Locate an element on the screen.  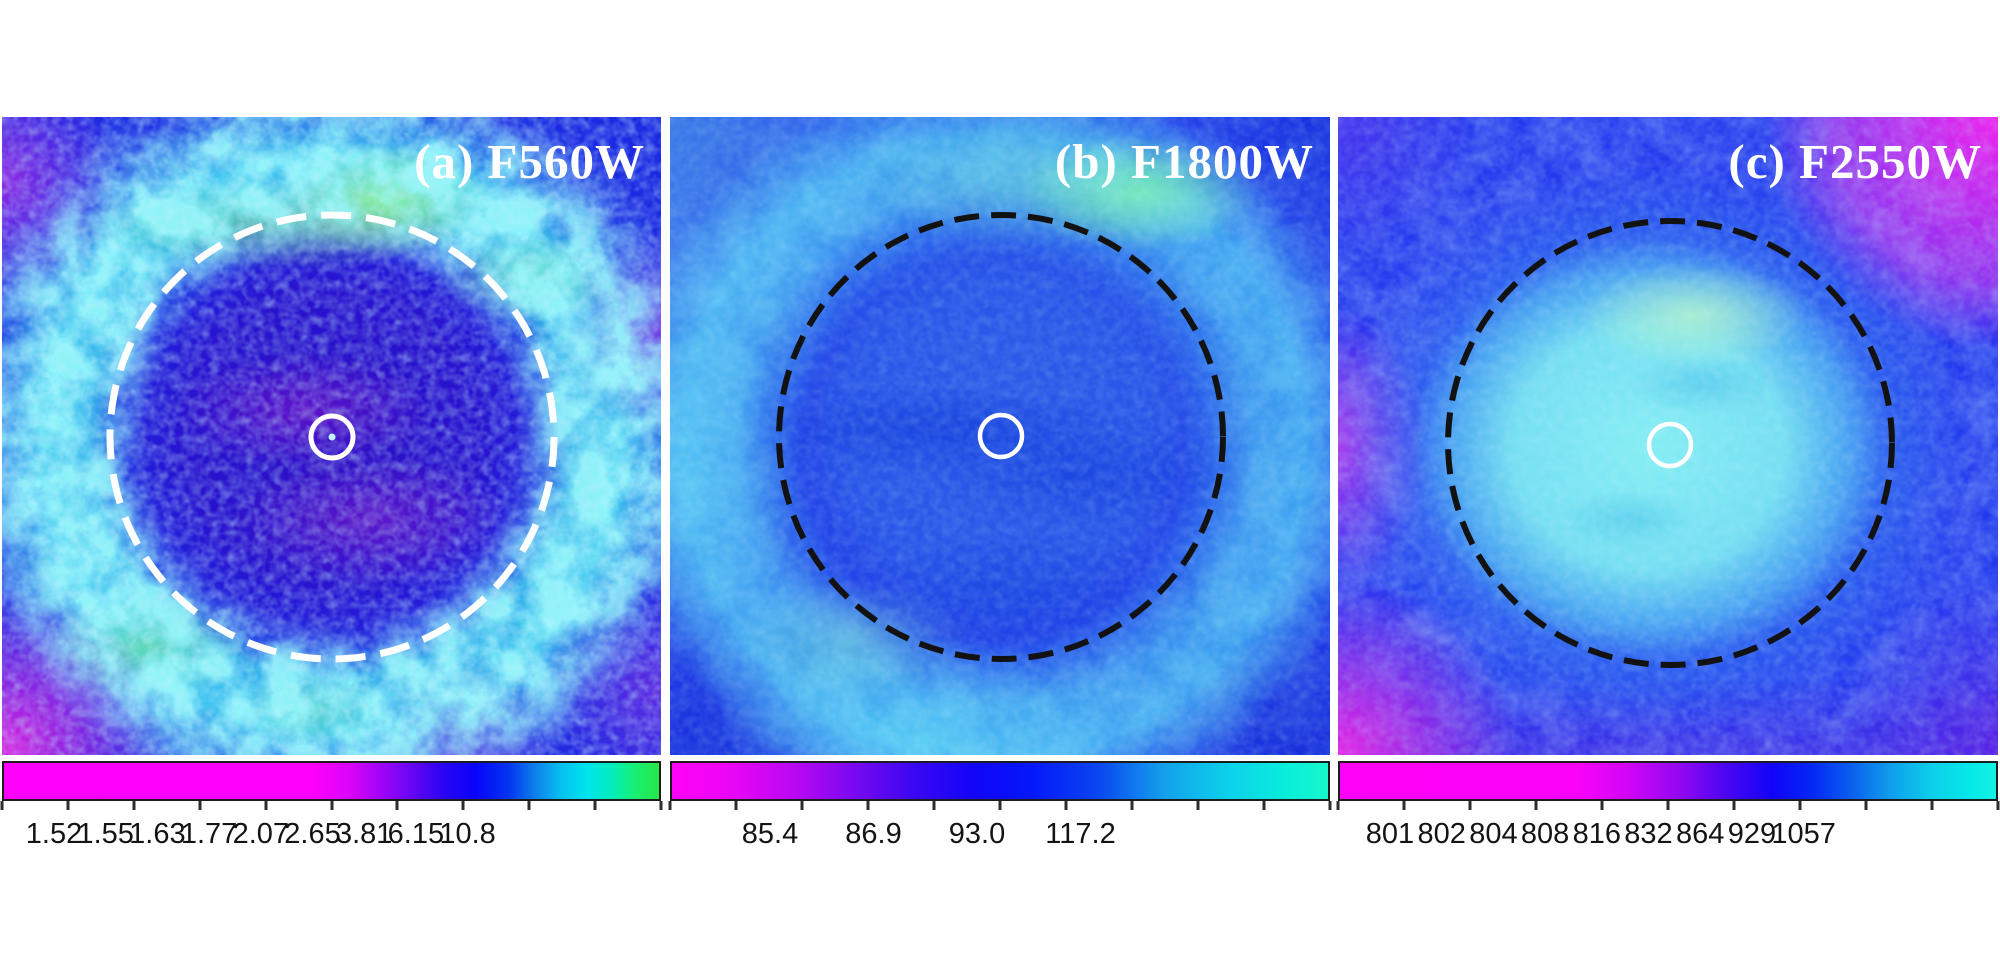
colorbar-gradient-f560w is located at coordinates (331, 781).